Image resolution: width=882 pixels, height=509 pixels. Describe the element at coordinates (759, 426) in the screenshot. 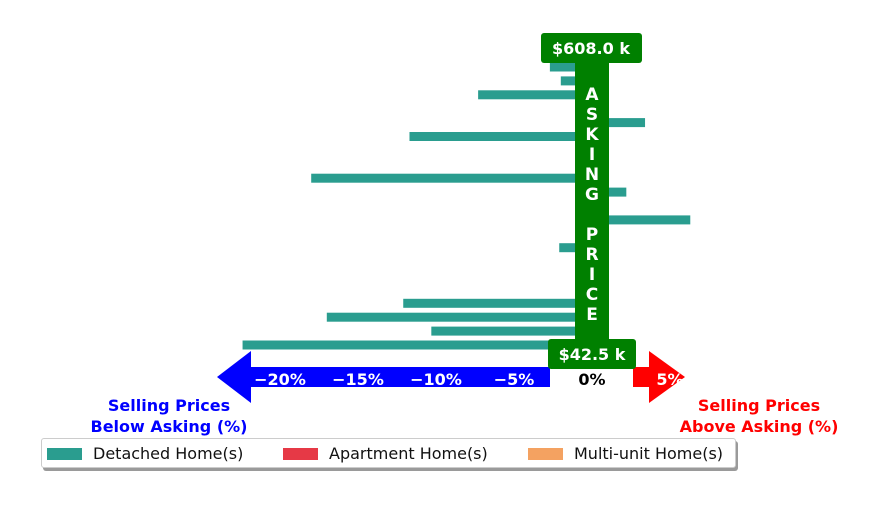

I see `above-asking-label-line2: Above Asking (%)` at that location.